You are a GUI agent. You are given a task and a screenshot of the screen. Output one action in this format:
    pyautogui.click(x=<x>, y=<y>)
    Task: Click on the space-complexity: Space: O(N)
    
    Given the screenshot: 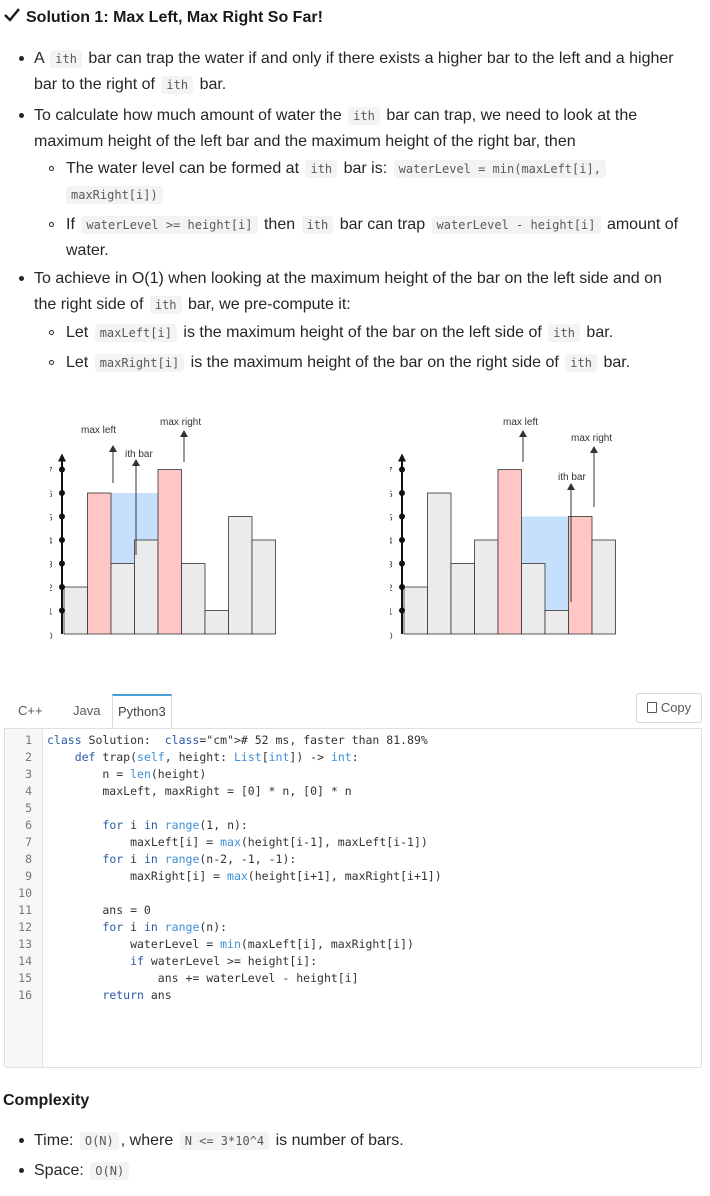 What is the action you would take?
    pyautogui.click(x=364, y=1171)
    